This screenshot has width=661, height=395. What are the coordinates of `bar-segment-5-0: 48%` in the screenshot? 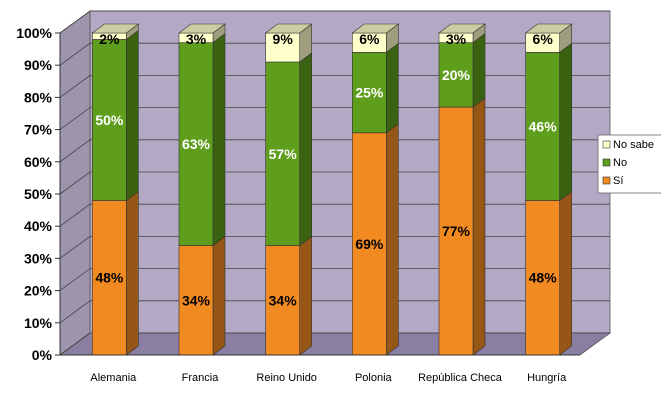 It's located at (549, 273).